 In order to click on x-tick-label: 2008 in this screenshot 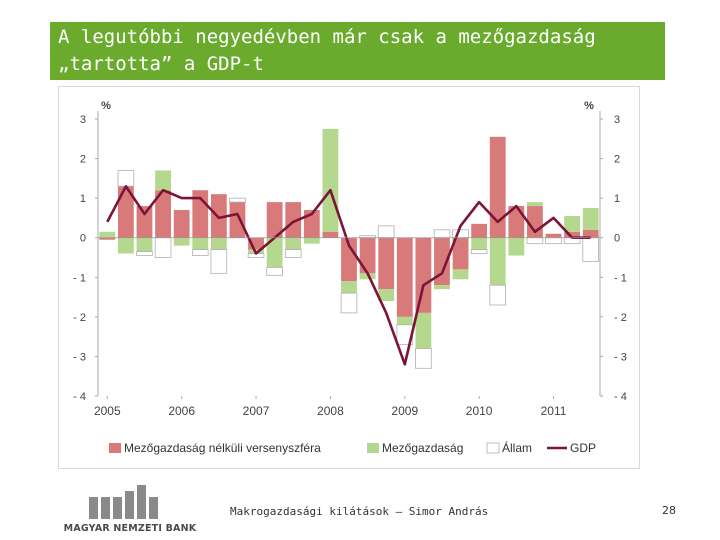, I will do `click(330, 411)`.